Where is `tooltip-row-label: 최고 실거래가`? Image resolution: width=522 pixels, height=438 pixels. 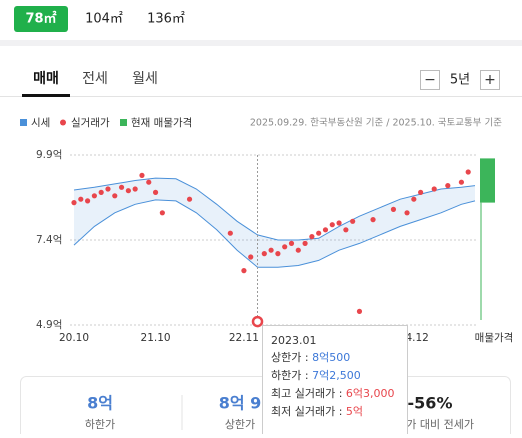 tooltip-row-label: 최고 실거래가 is located at coordinates (303, 393).